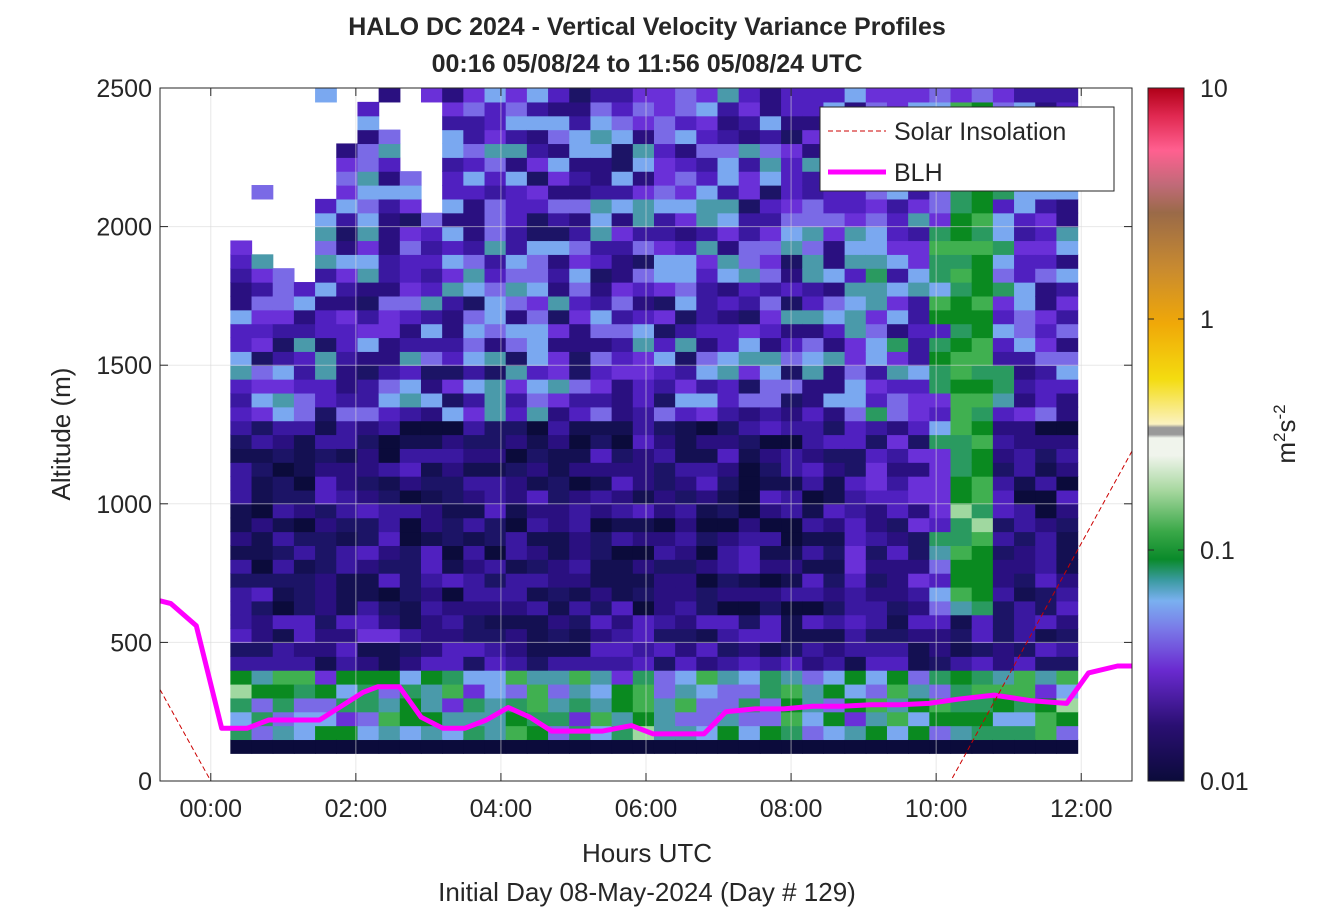 Image resolution: width=1343 pixels, height=916 pixels. I want to click on colorbar-label: m2s-2, so click(1285, 433).